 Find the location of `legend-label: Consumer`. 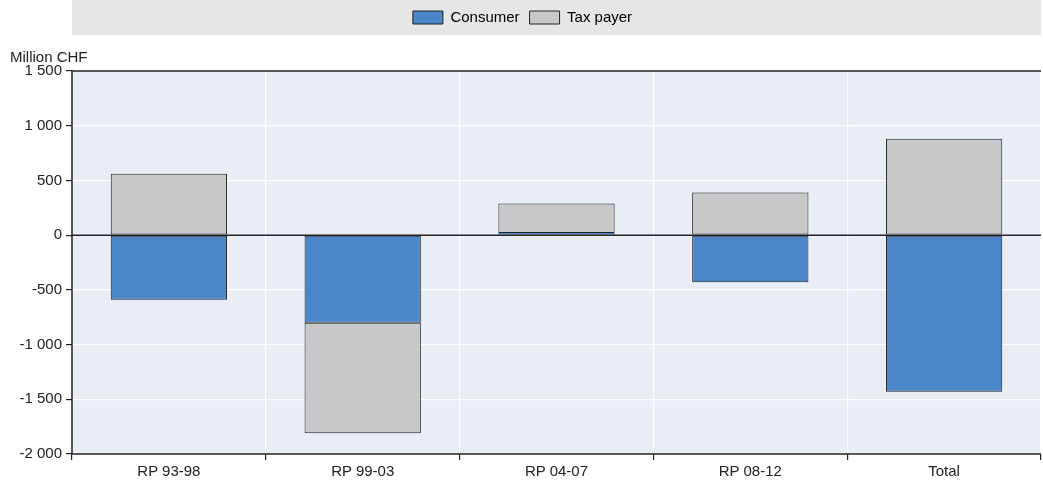

legend-label: Consumer is located at coordinates (485, 16).